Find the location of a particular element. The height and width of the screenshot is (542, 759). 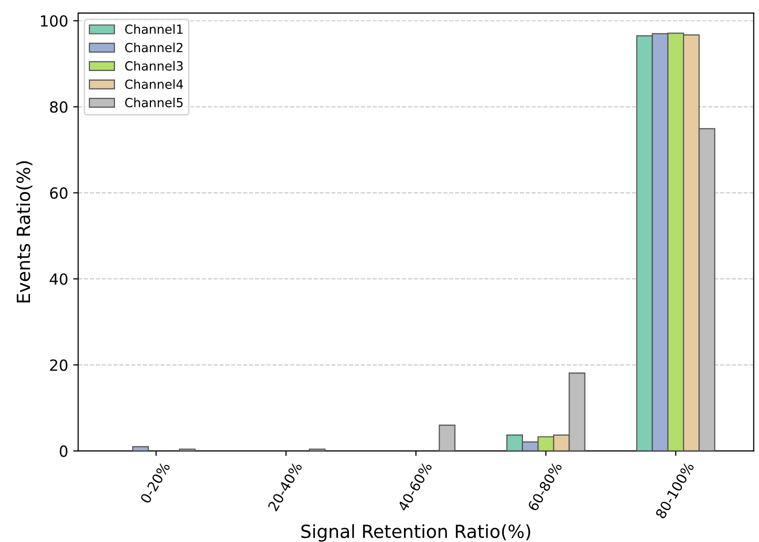

x-axis-title: Signal Retention Ratio(%) is located at coordinates (415, 533).